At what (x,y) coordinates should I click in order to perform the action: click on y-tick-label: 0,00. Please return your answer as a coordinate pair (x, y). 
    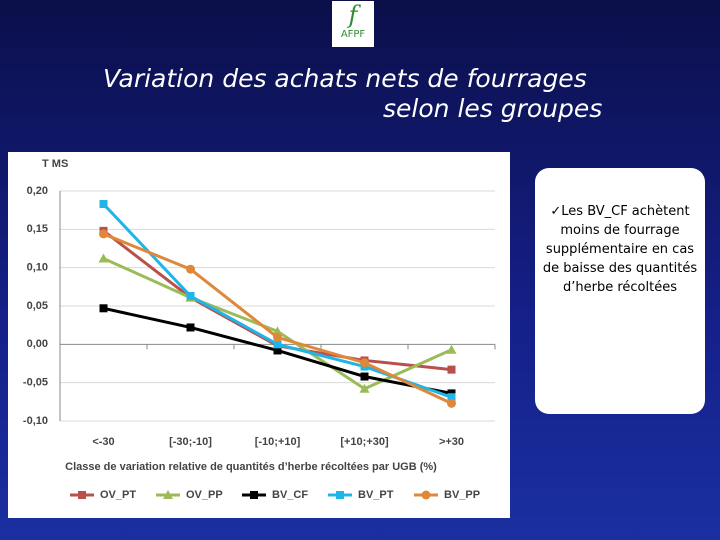
    Looking at the image, I should click on (37, 344).